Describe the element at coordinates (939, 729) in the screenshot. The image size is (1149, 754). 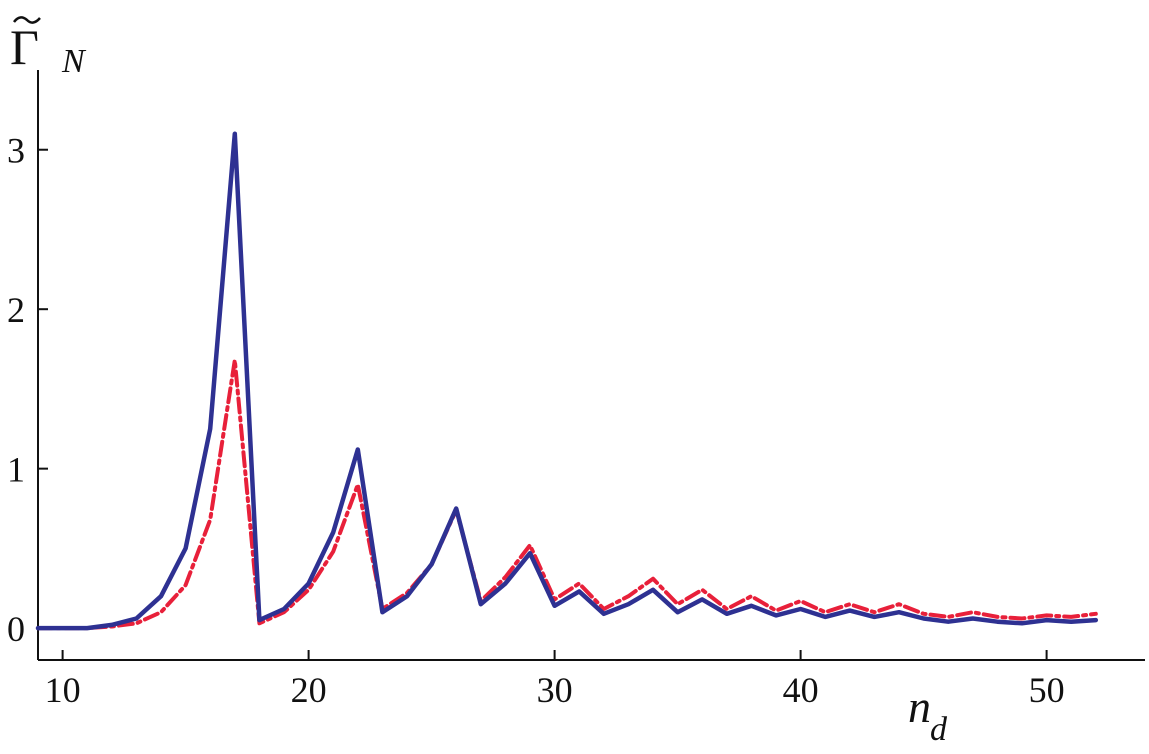
I see `x-axis-label-subscript: d` at that location.